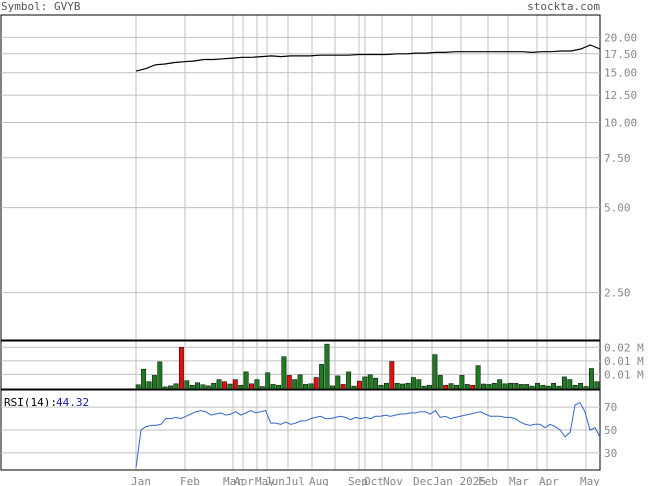 This screenshot has width=655, height=486. What do you see at coordinates (563, 6) in the screenshot?
I see `brand-label: stockta.com` at bounding box center [563, 6].